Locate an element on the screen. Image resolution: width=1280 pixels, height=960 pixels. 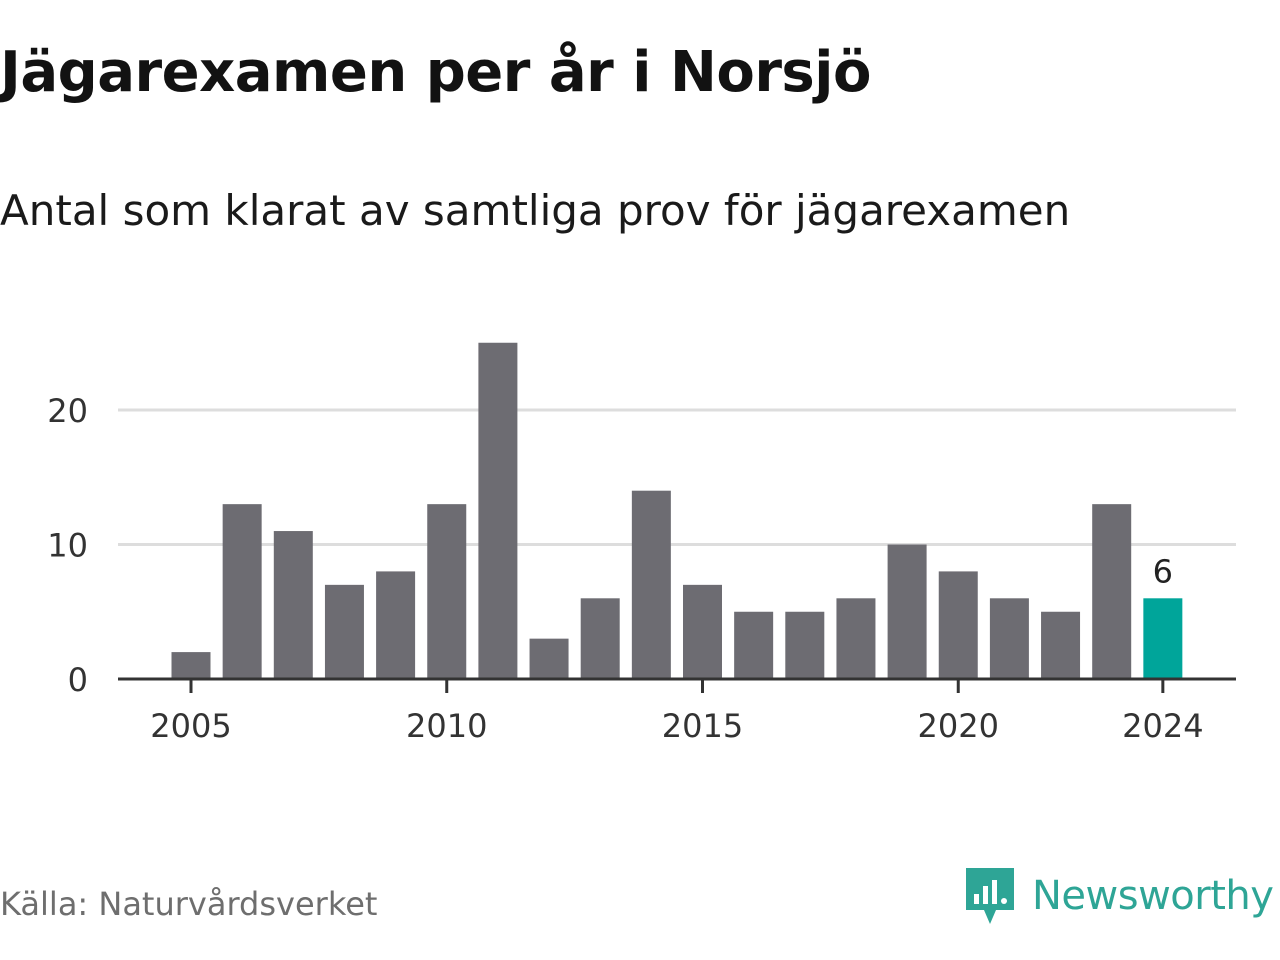
bar-2011 is located at coordinates (498, 510).